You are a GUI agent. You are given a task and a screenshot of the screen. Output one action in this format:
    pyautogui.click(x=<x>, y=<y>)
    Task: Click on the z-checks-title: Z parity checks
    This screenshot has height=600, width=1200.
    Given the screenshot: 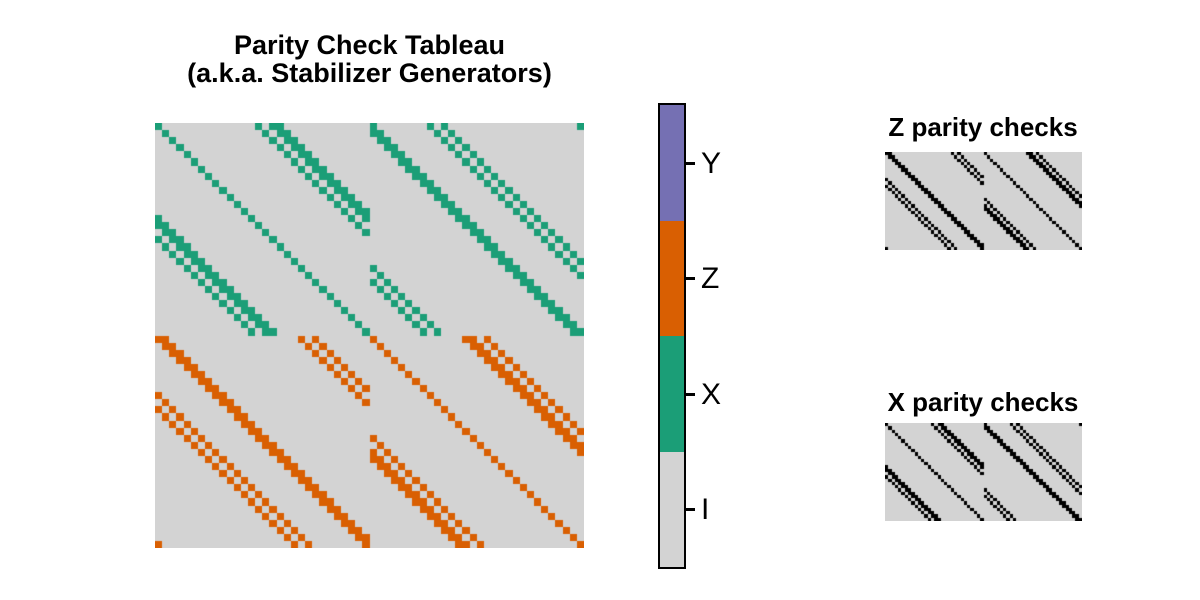 What is the action you would take?
    pyautogui.click(x=983, y=127)
    